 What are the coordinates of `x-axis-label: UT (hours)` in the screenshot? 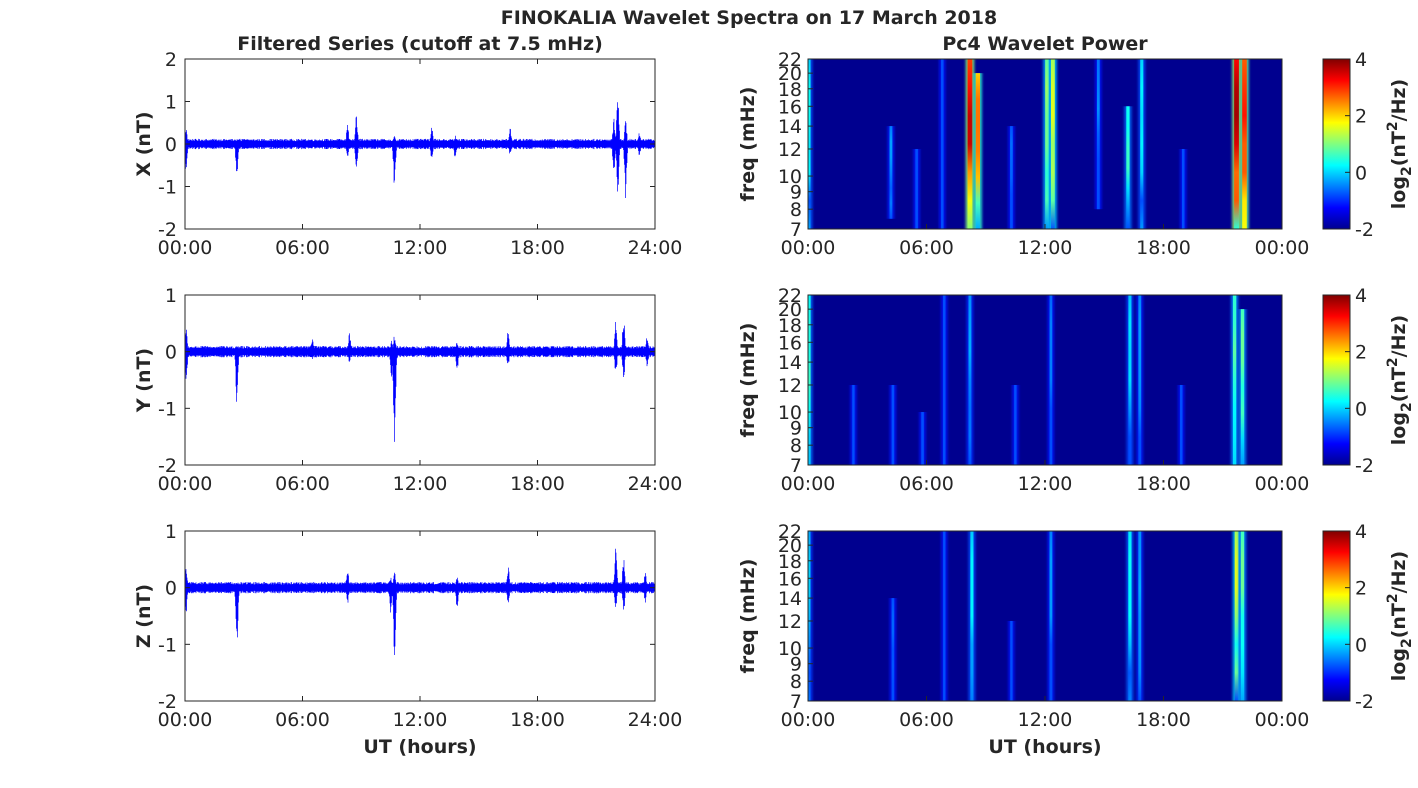 It's located at (1044, 747).